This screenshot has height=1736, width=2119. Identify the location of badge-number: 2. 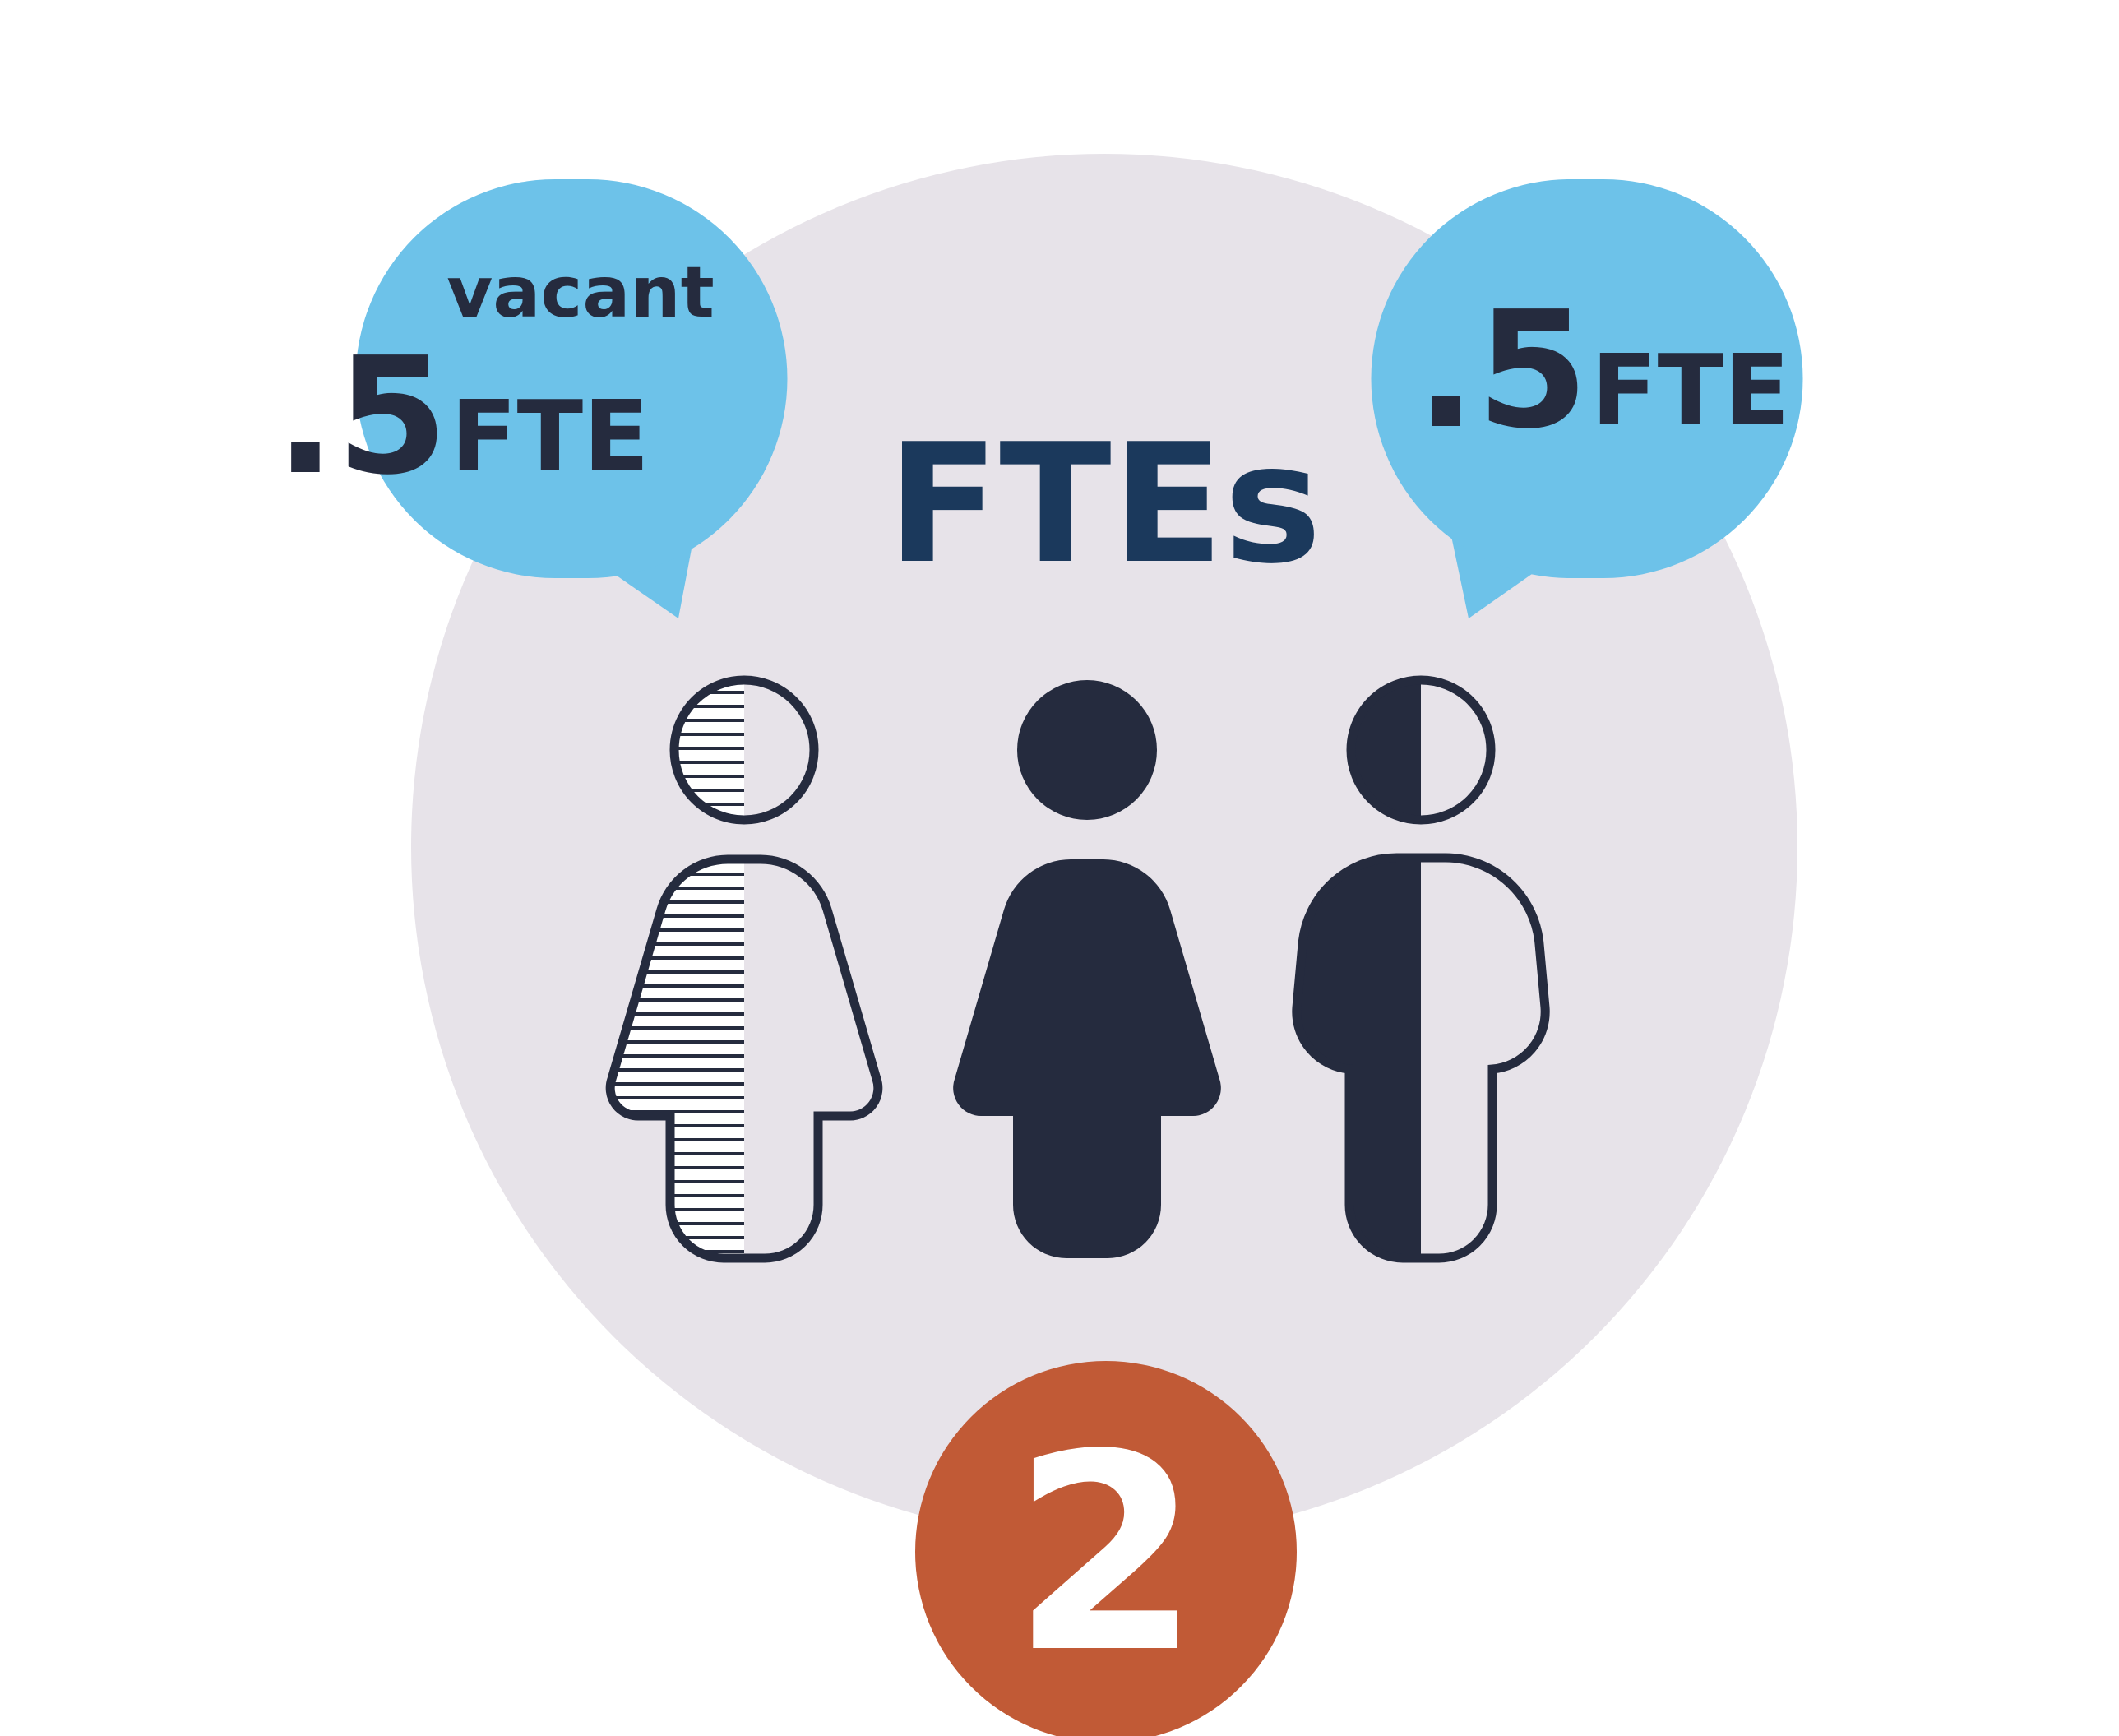
(1106, 1554).